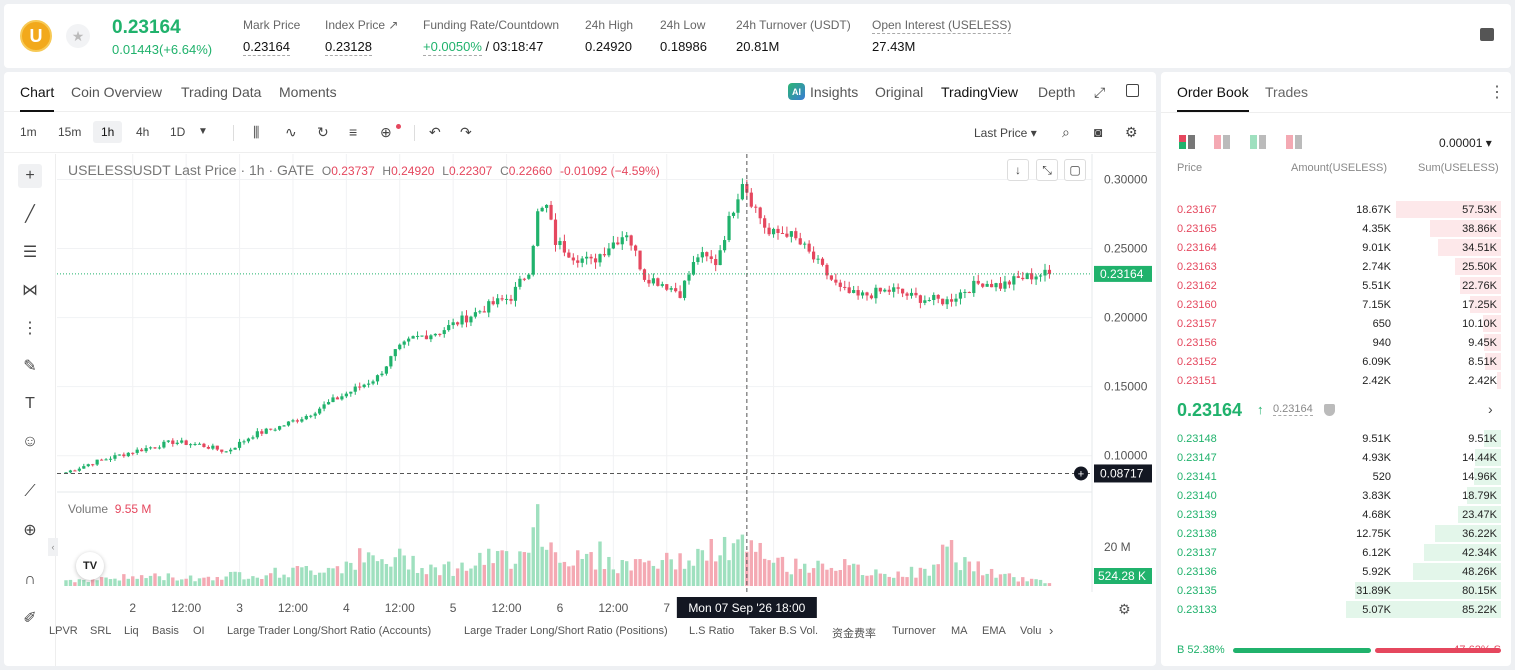 The image size is (1515, 670). Describe the element at coordinates (784, 631) in the screenshot. I see `indicator-item: Taker B.S Vol.` at that location.